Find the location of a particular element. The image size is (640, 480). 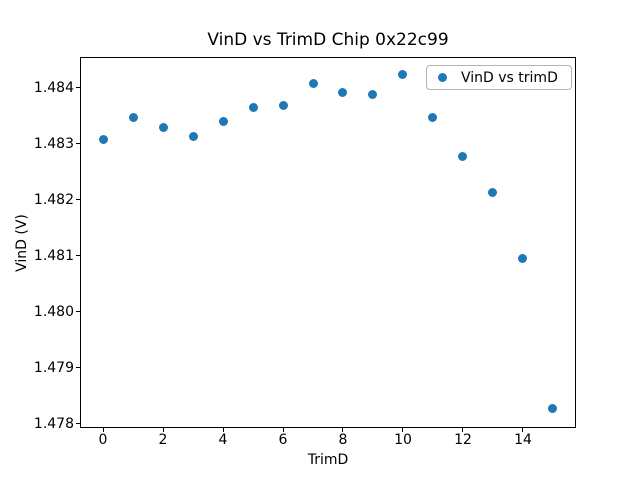

legend-label: VinD vs trimD is located at coordinates (509, 77).